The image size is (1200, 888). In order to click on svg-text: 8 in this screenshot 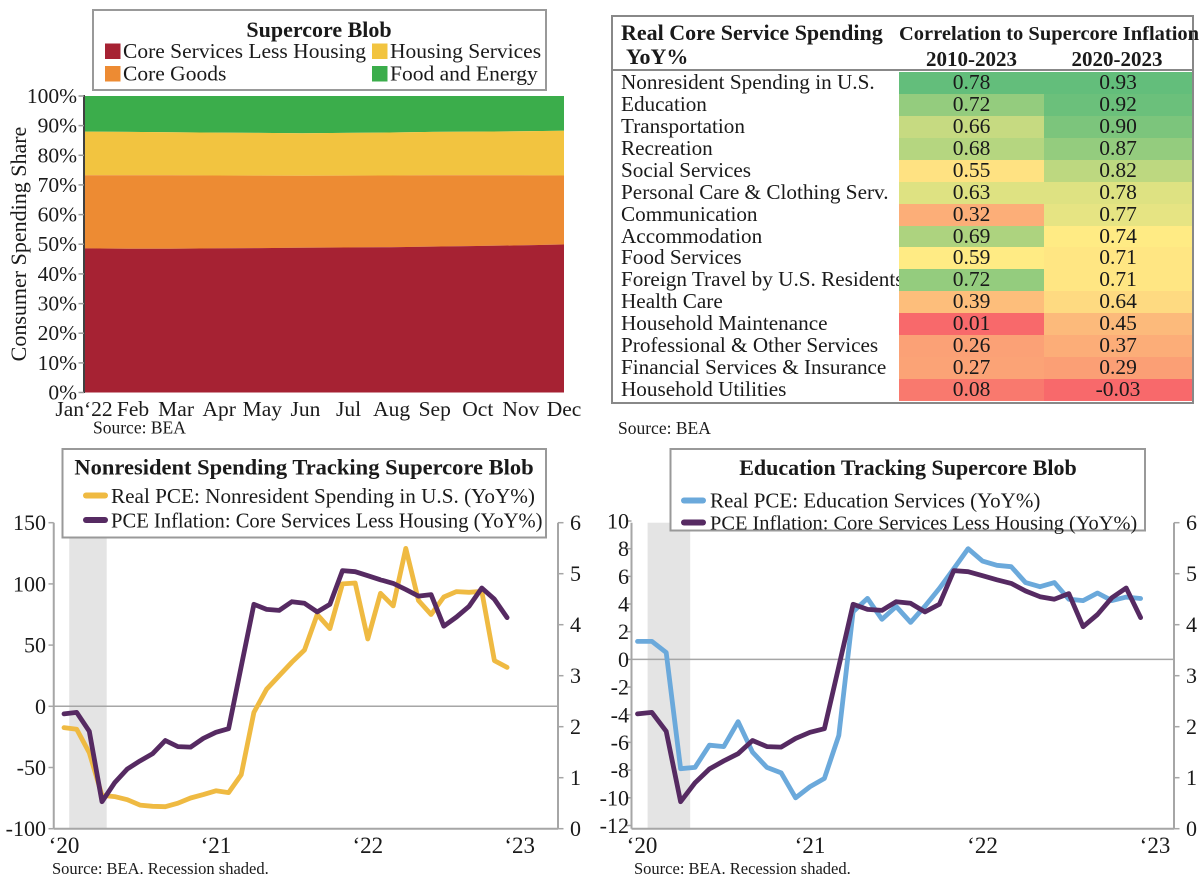, I will do `click(623, 548)`.